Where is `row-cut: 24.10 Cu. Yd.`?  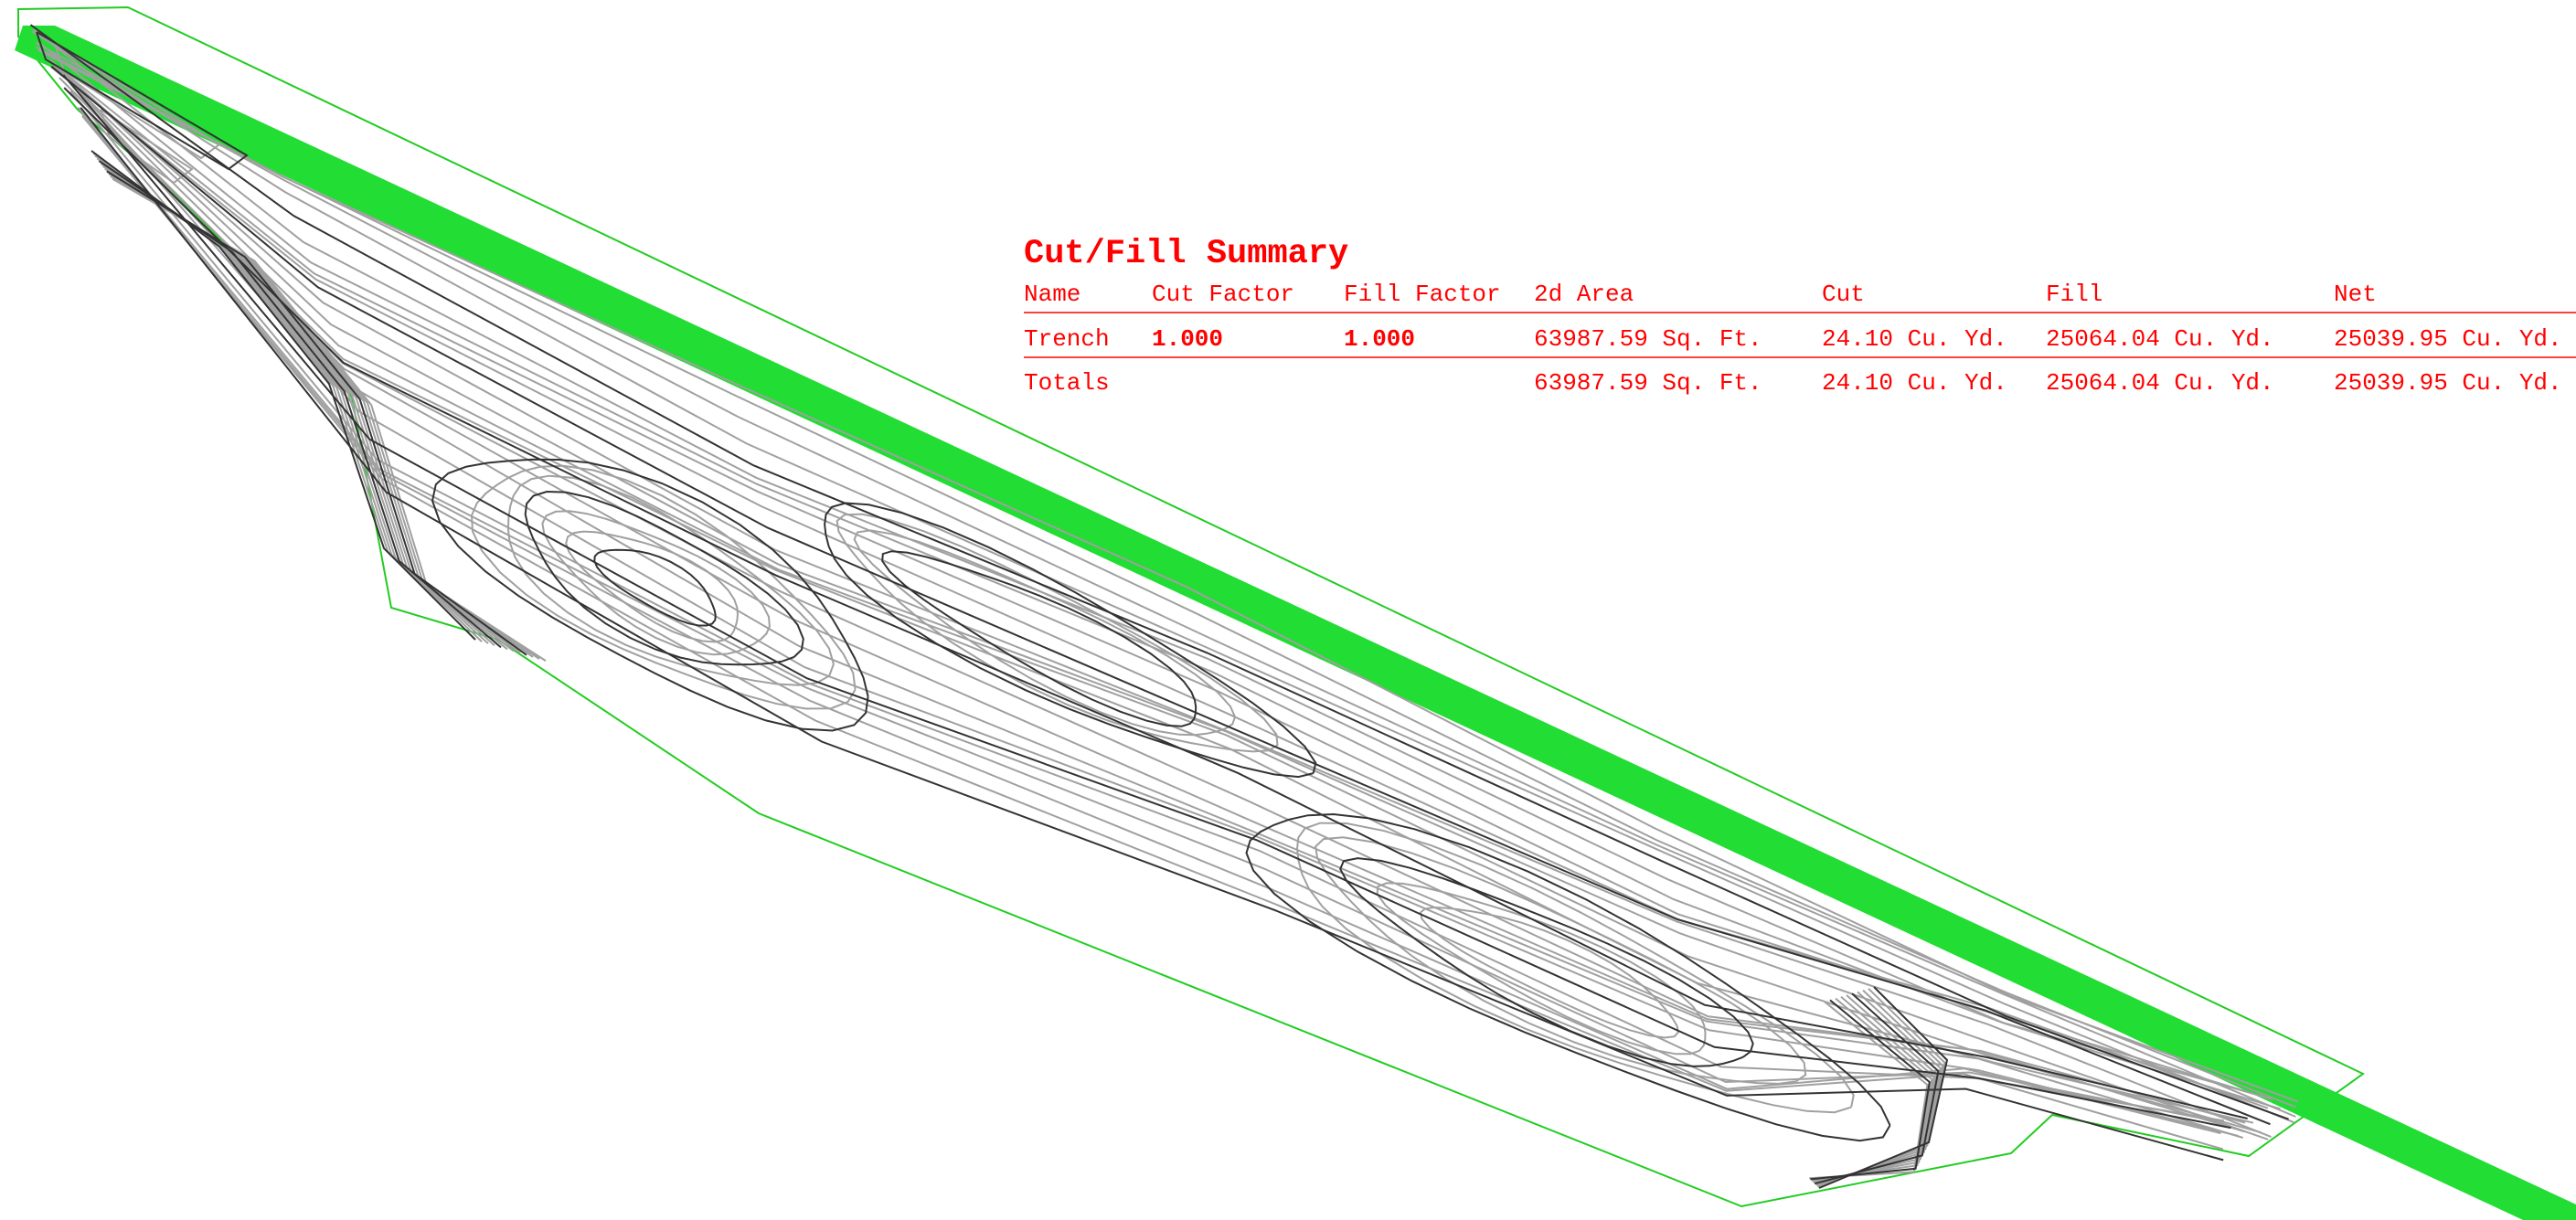 row-cut: 24.10 Cu. Yd. is located at coordinates (1914, 339).